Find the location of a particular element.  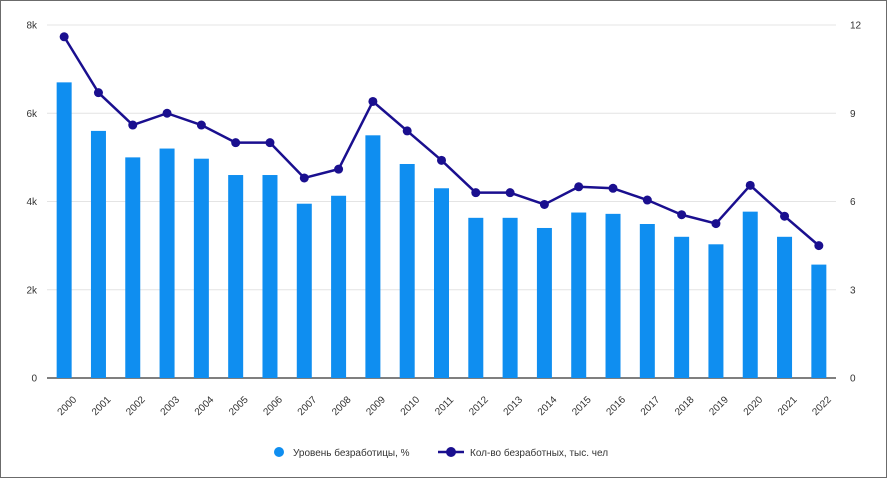

x-tick-label: 2002 is located at coordinates (136, 406).